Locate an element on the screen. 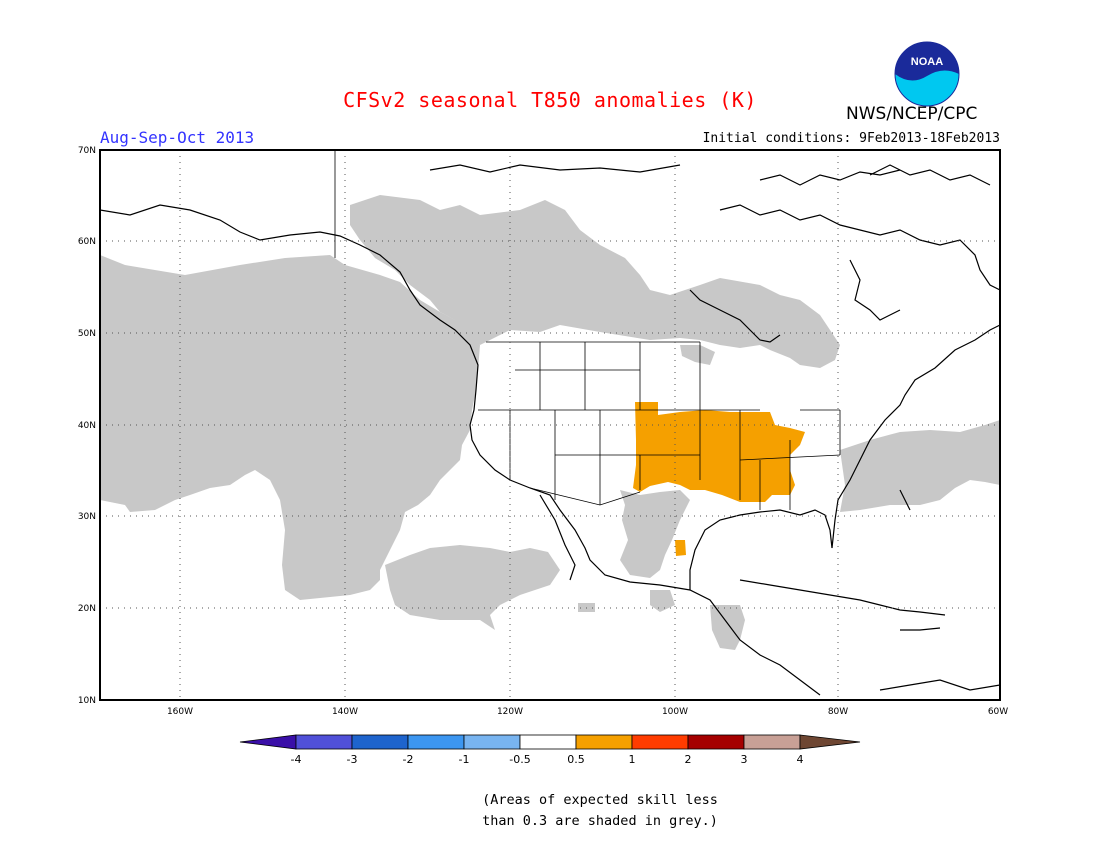  noaa-logo-text: NOAA is located at coordinates (927, 62).